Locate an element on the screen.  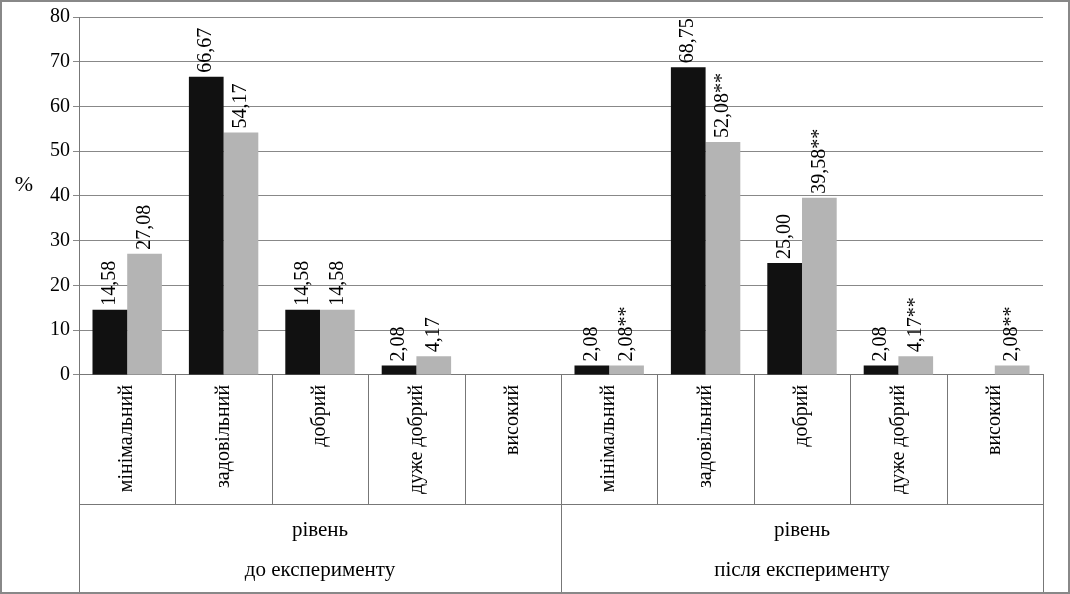
data-label: 4,17** is located at coordinates (914, 325).